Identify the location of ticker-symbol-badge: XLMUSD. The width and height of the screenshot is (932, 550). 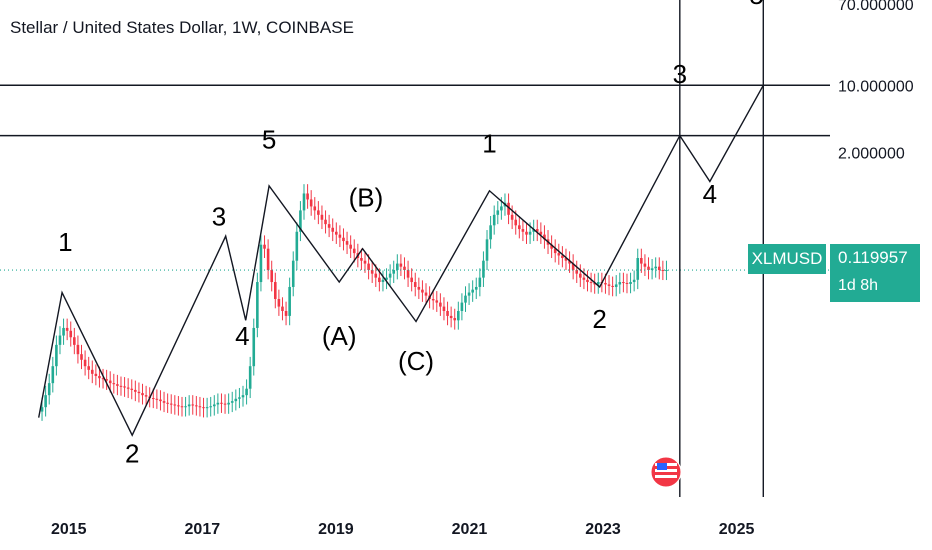
(787, 259).